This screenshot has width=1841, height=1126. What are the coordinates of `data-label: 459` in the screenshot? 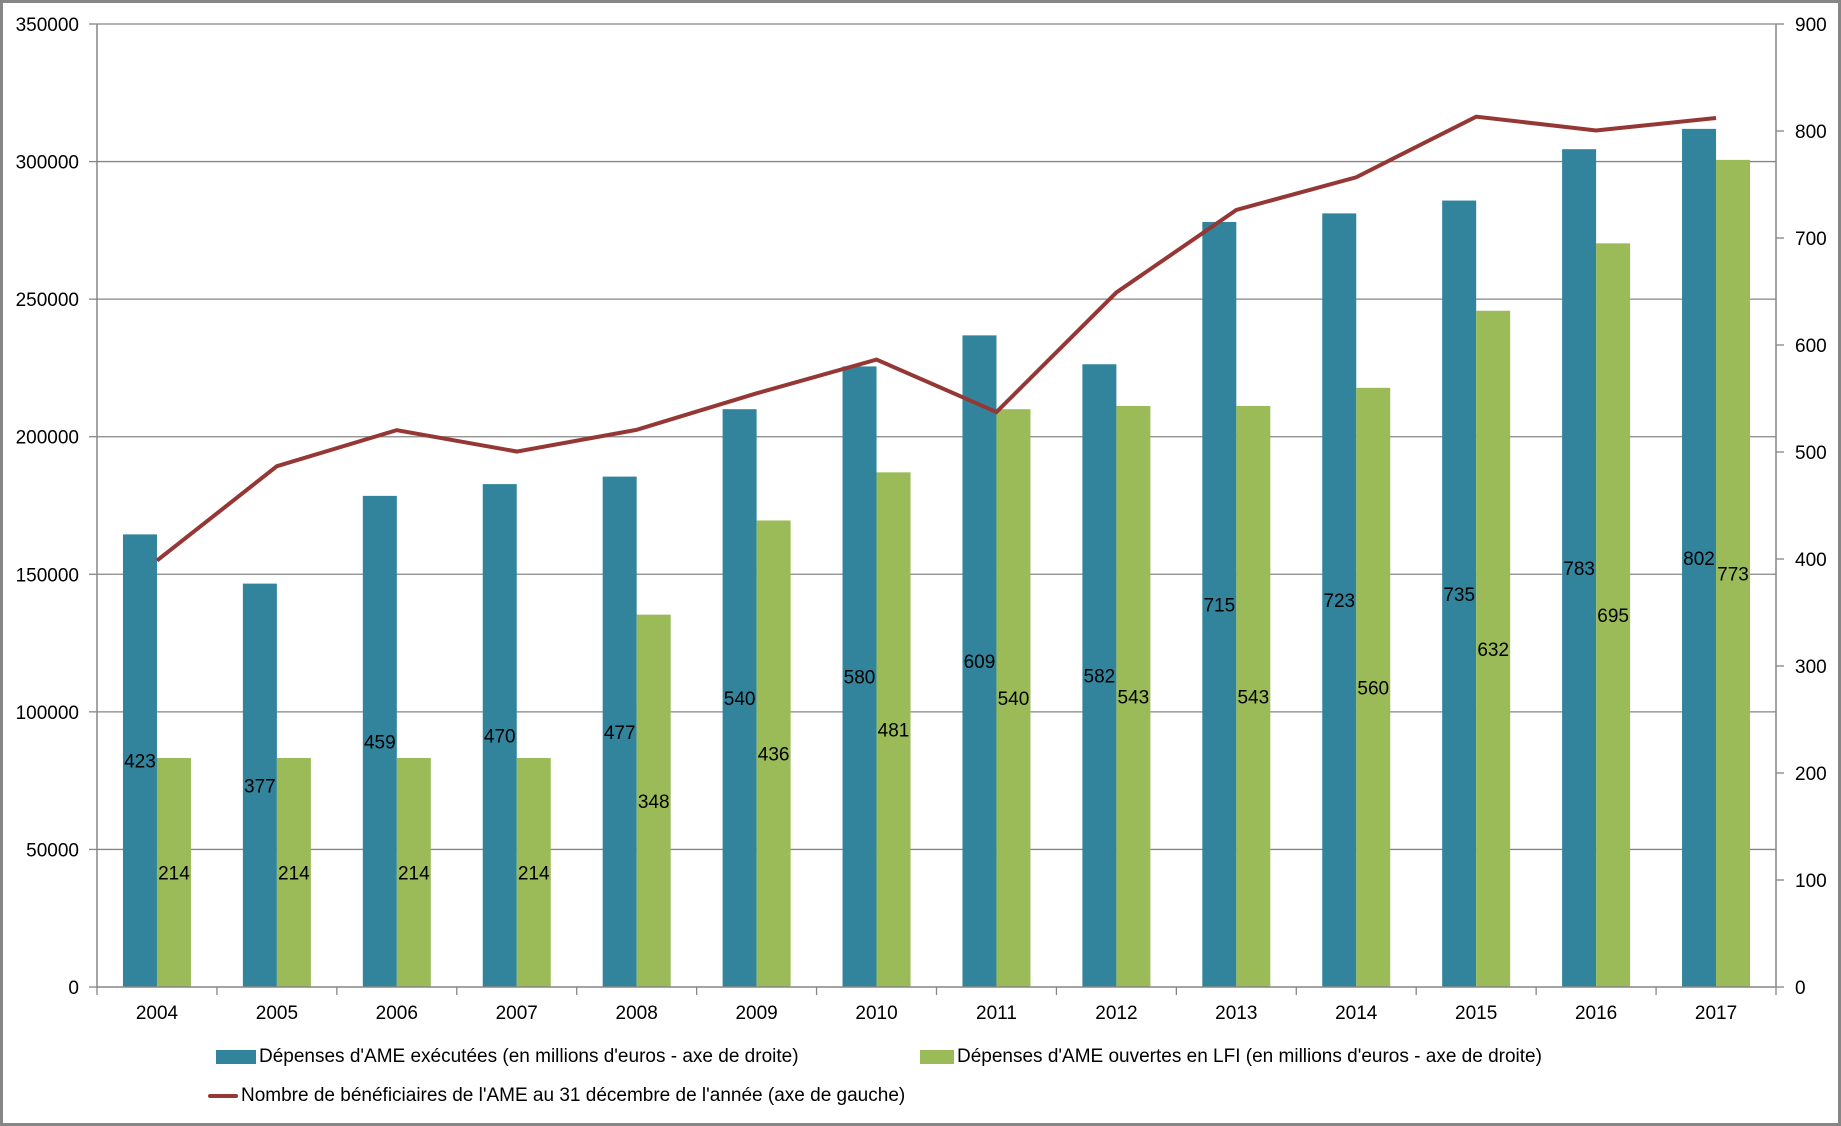 It's located at (380, 742).